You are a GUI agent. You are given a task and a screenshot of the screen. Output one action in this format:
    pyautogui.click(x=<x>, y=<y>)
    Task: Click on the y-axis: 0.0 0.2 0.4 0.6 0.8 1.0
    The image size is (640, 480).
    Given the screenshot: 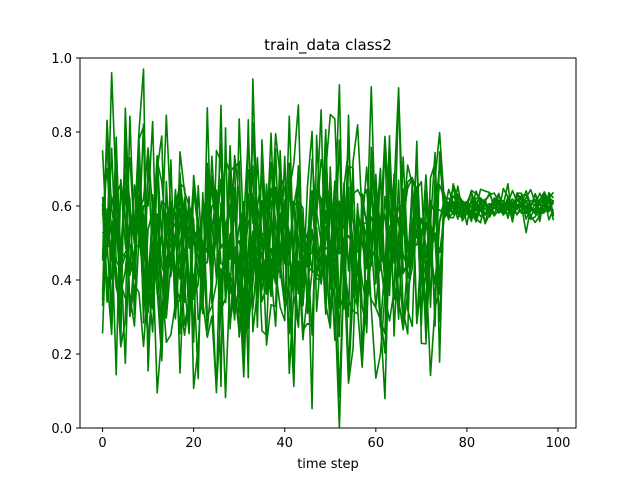 What is the action you would take?
    pyautogui.click(x=65, y=244)
    